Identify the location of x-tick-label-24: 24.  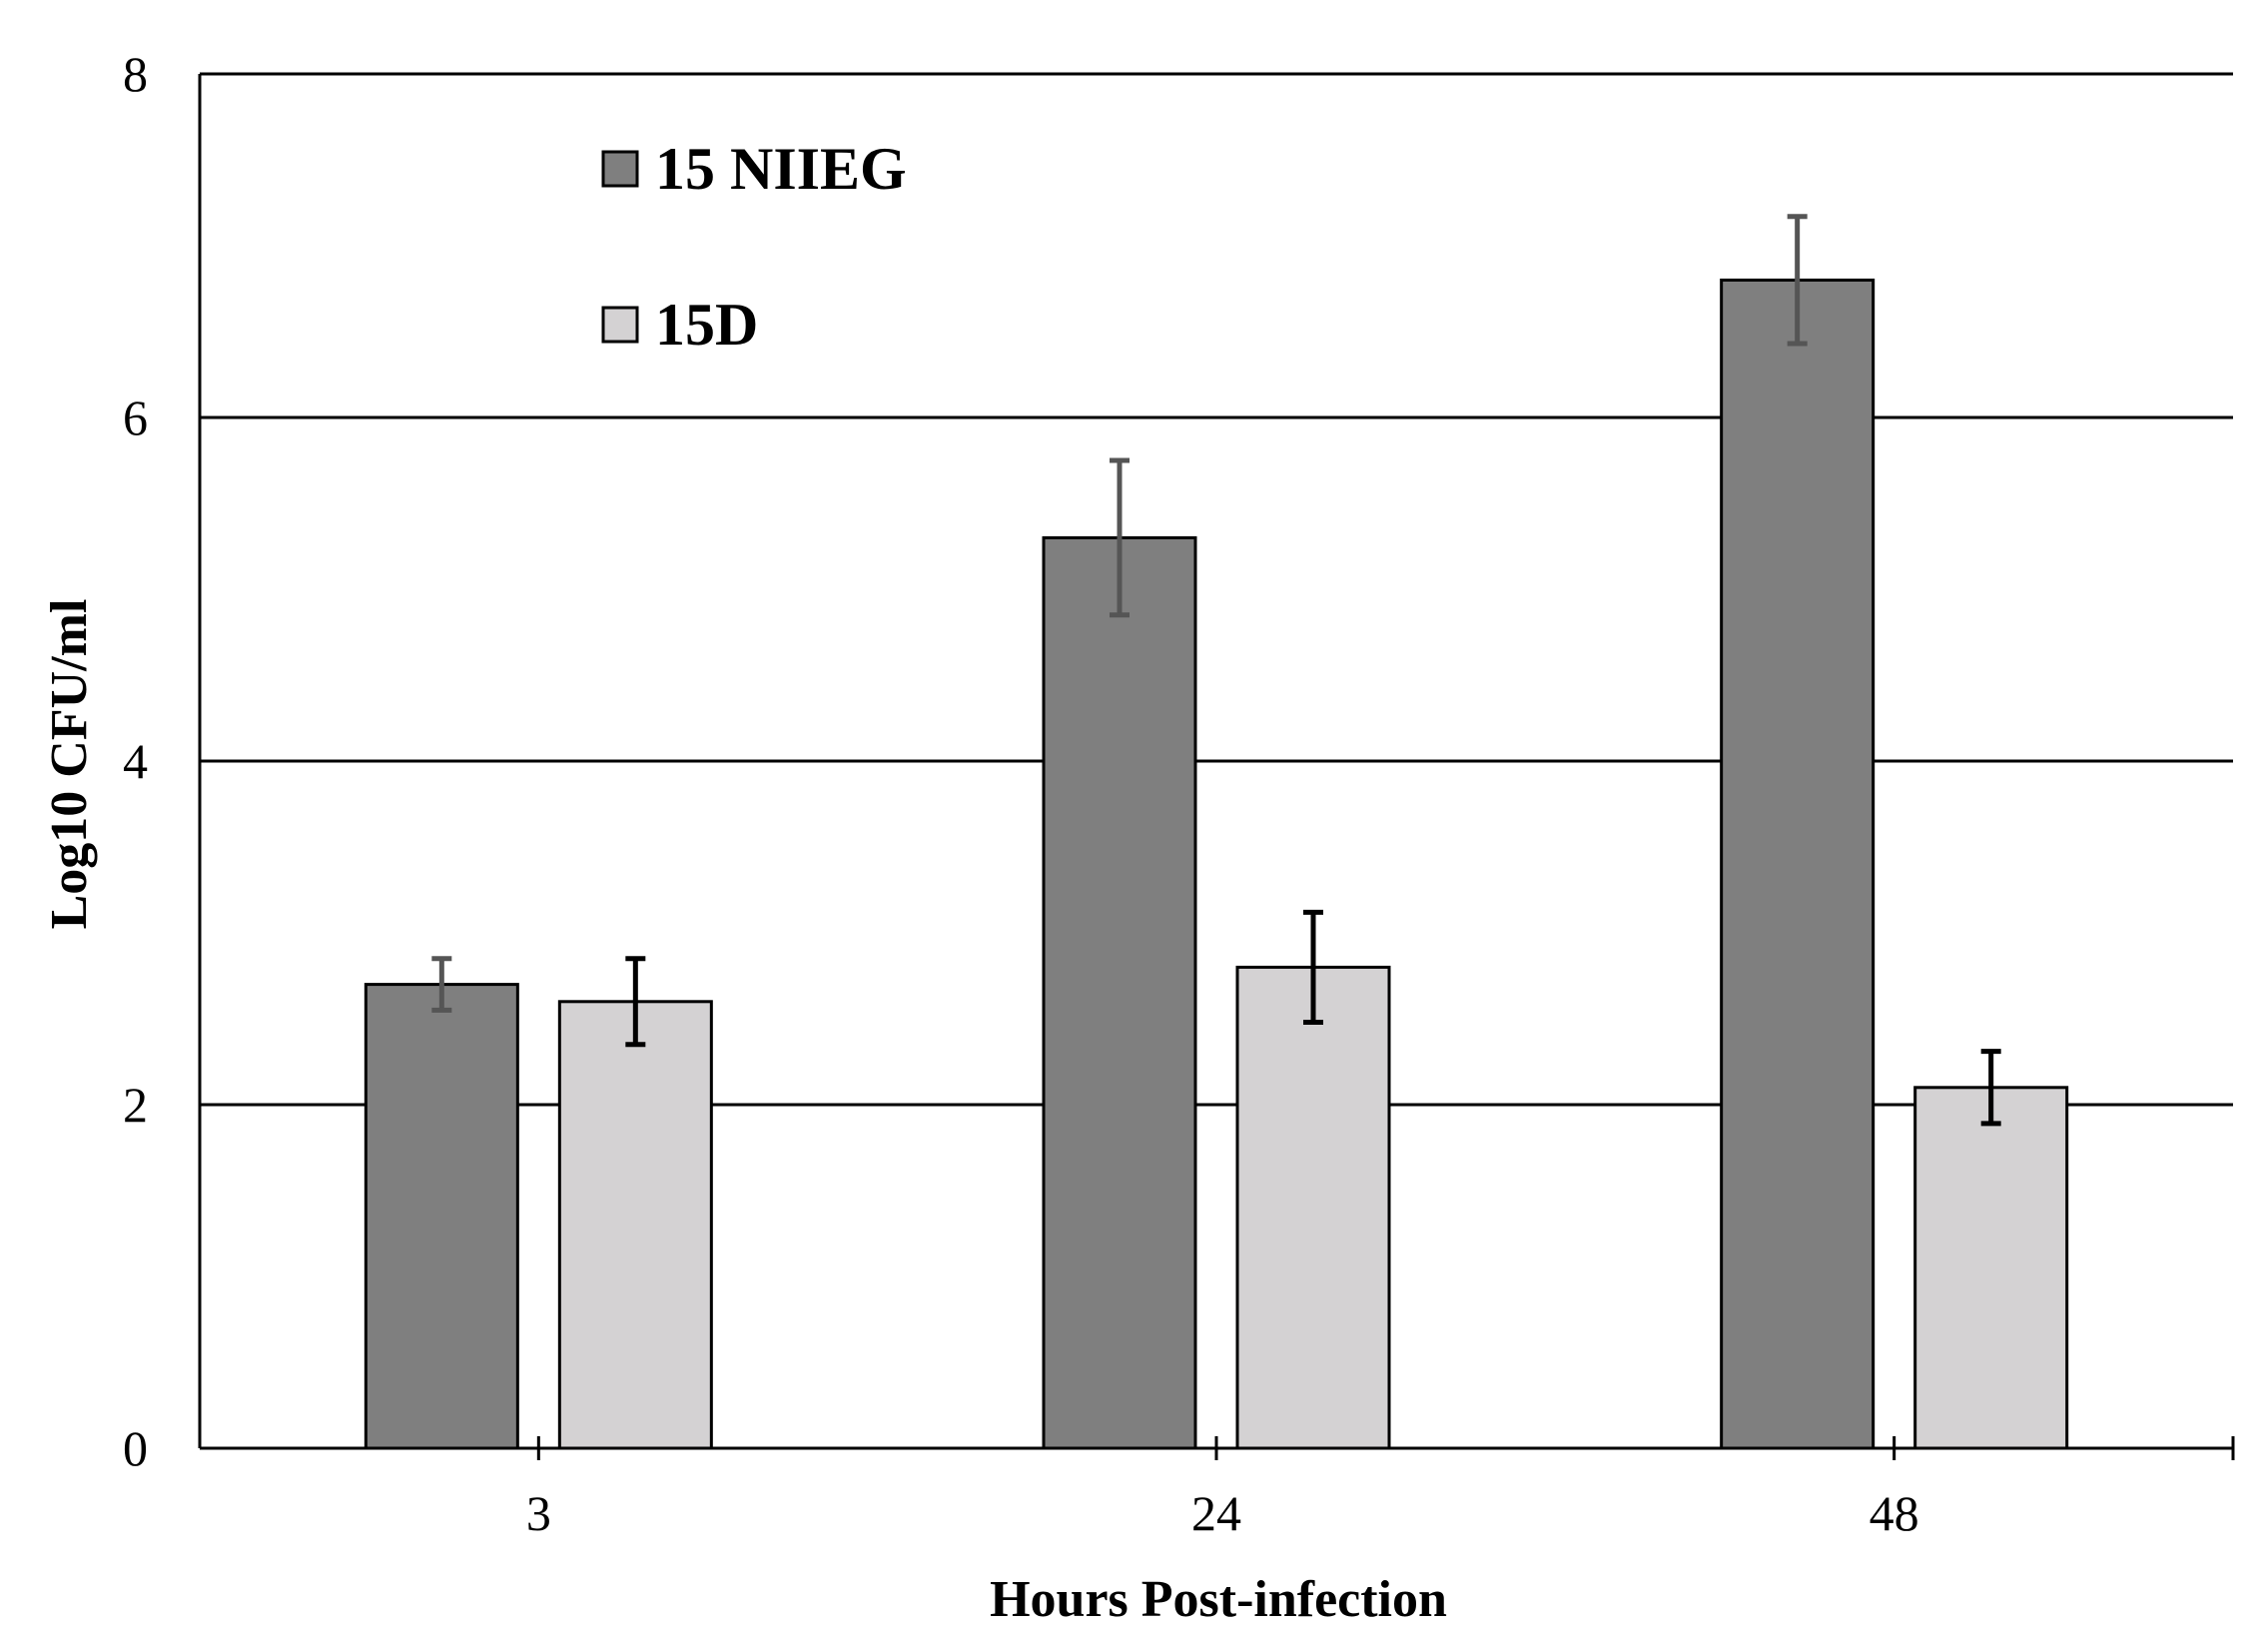
(1216, 1513).